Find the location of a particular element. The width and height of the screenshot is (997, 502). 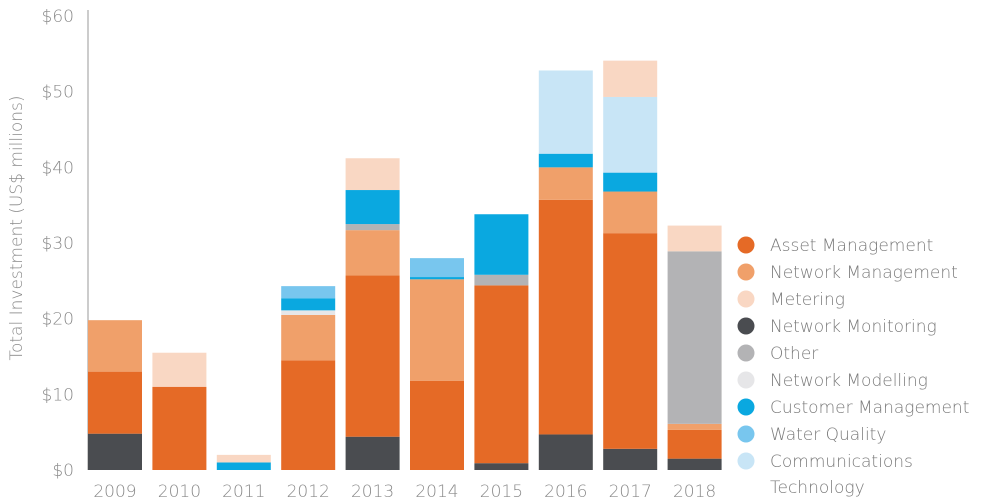

x-tick-label: 2016 is located at coordinates (565, 492).